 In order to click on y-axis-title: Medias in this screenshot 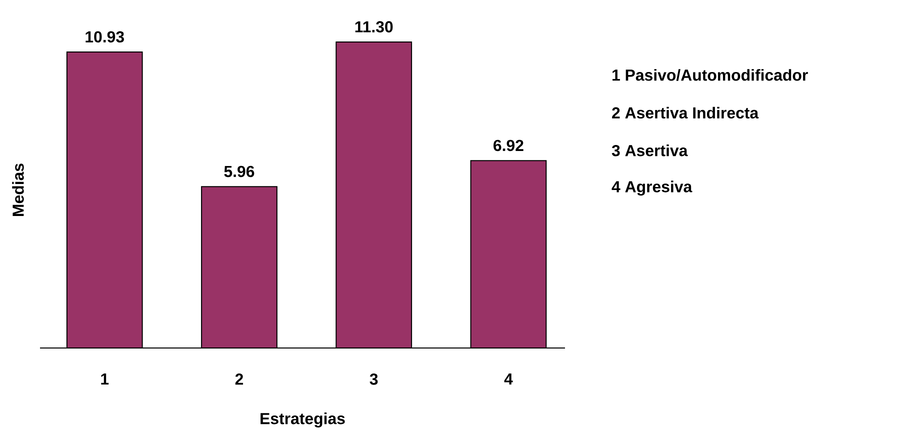, I will do `click(18, 190)`.